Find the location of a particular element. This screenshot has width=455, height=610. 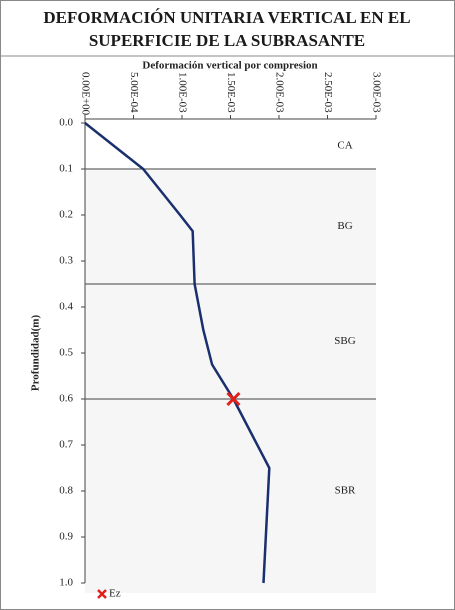

x-axis-label: Deformación vertical por compresion is located at coordinates (229, 66).